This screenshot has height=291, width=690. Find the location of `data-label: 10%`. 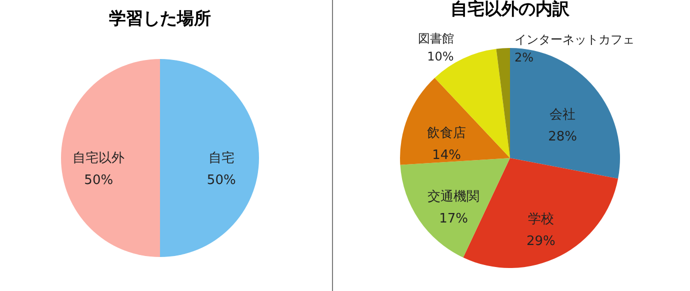

data-label: 10% is located at coordinates (440, 57).